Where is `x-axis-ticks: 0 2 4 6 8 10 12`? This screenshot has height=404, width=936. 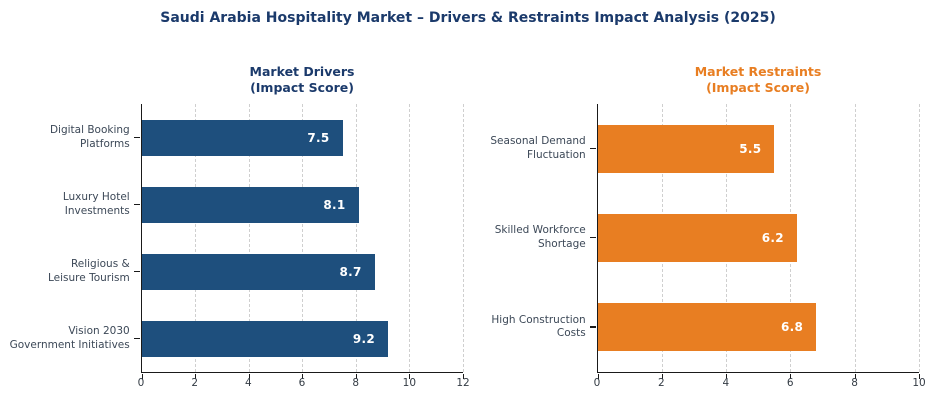
x-axis-ticks: 0 2 4 6 8 10 12 is located at coordinates (303, 385).